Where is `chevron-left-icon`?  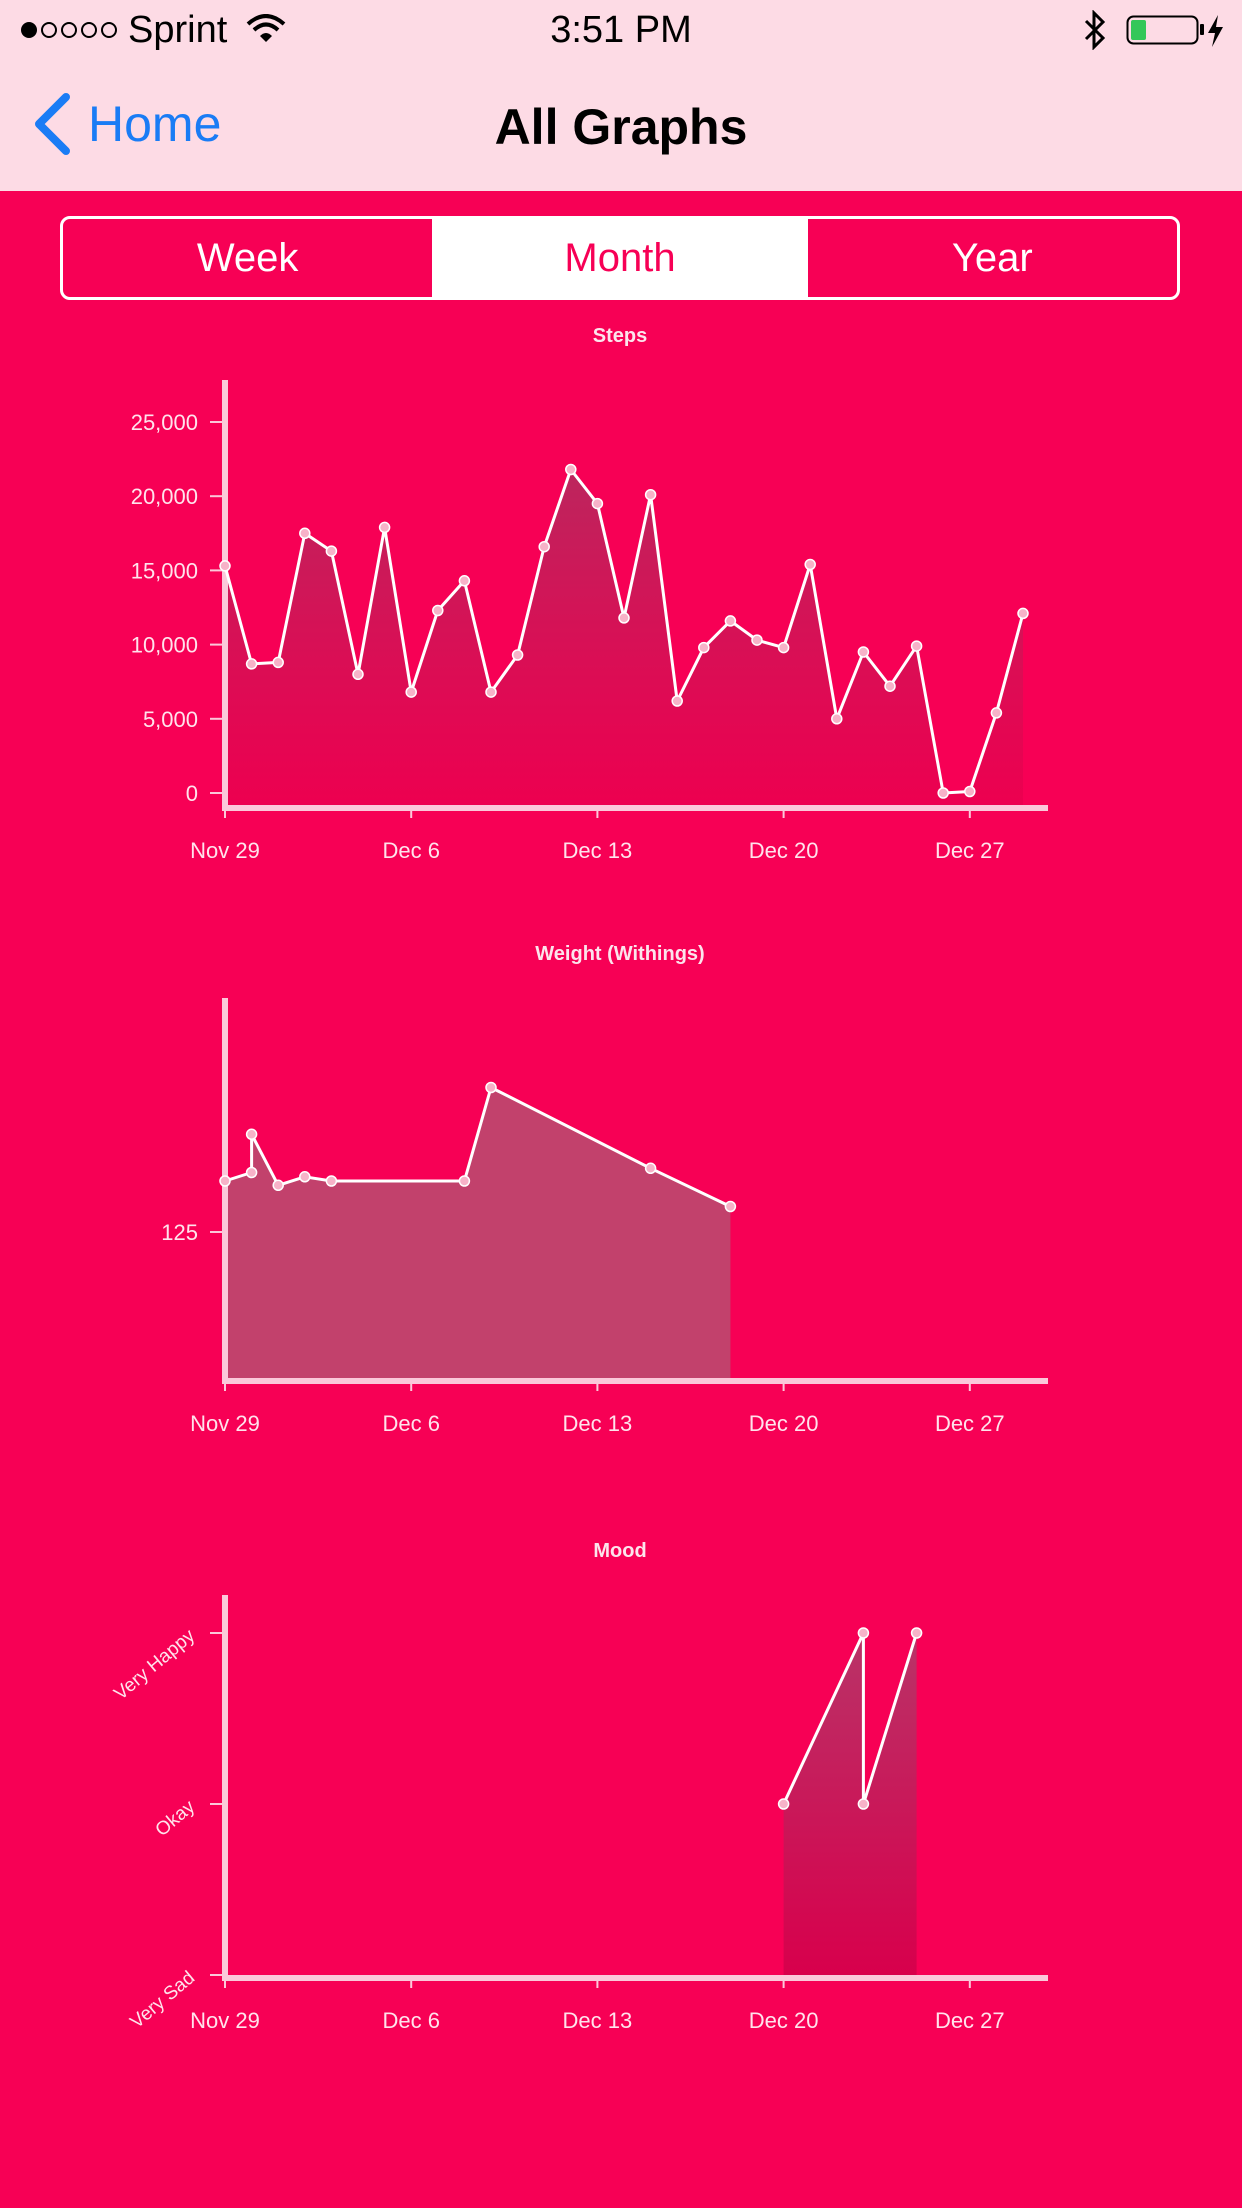 chevron-left-icon is located at coordinates (52, 124).